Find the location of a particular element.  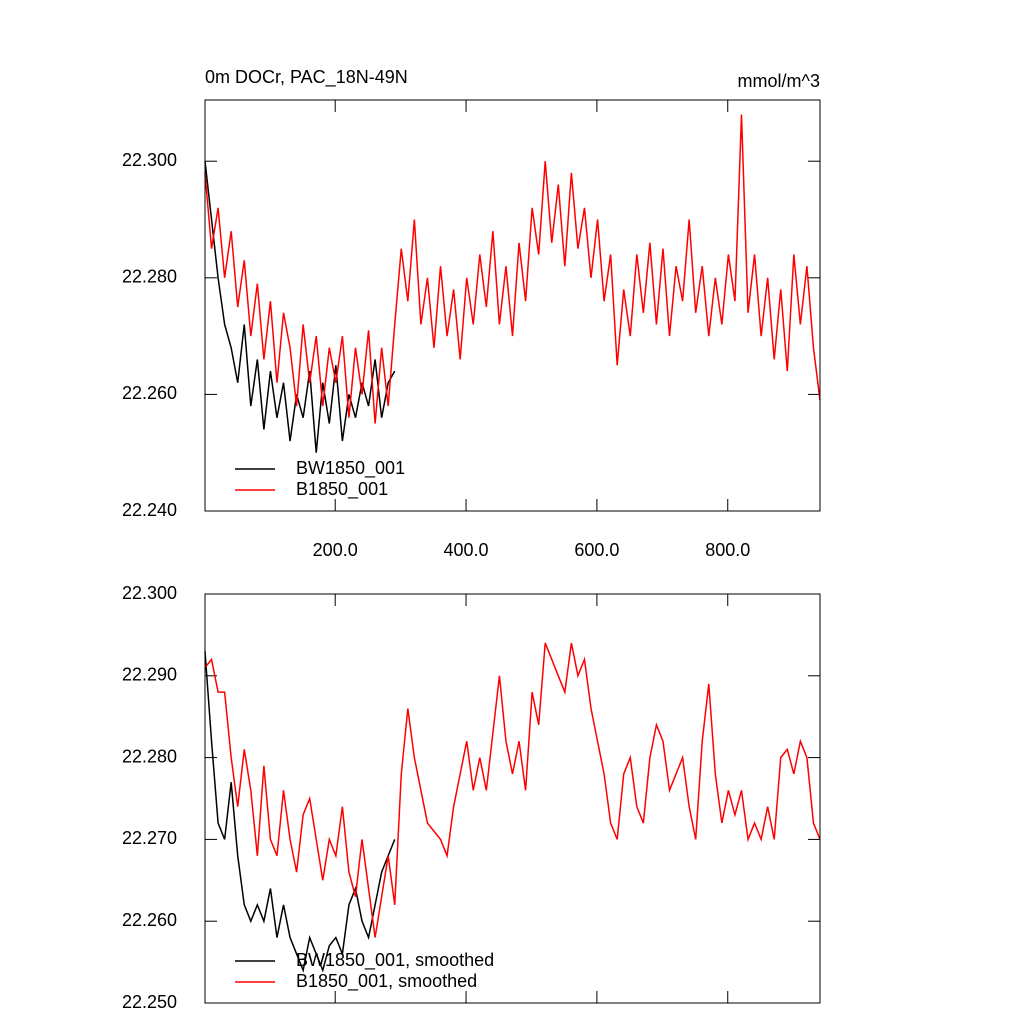

y-tick-label: 22.240 is located at coordinates (149, 510).